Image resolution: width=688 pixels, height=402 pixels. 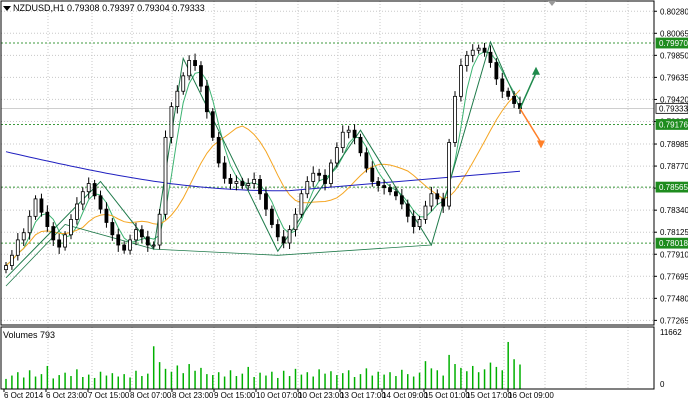 I want to click on time-tick-label: 10 Oct 23:00, so click(x=321, y=395).